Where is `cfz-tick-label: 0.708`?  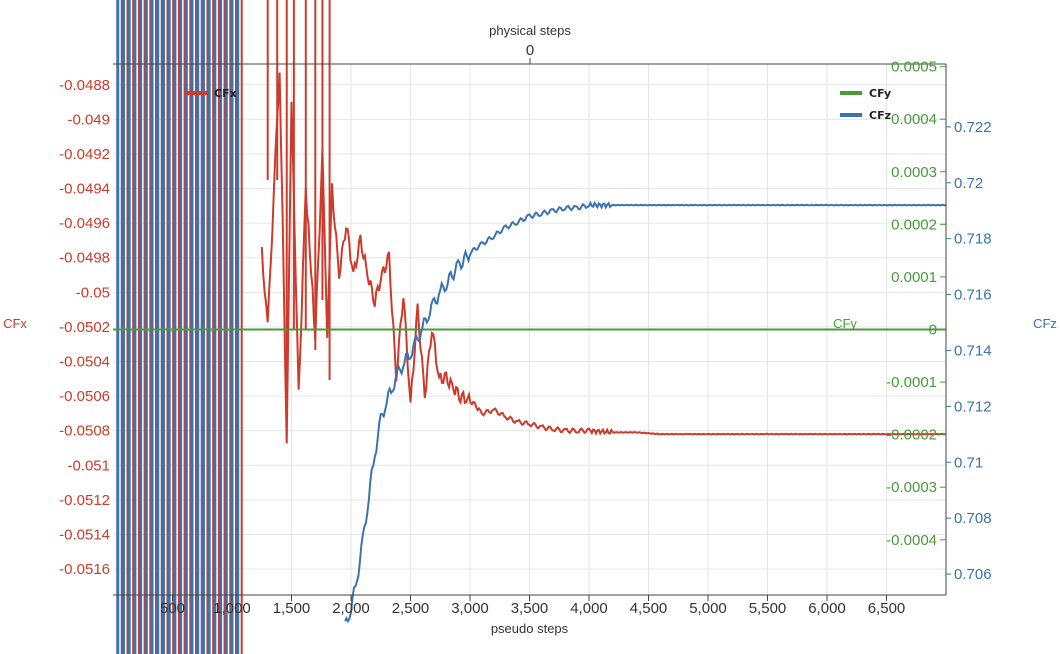
cfz-tick-label: 0.708 is located at coordinates (973, 518).